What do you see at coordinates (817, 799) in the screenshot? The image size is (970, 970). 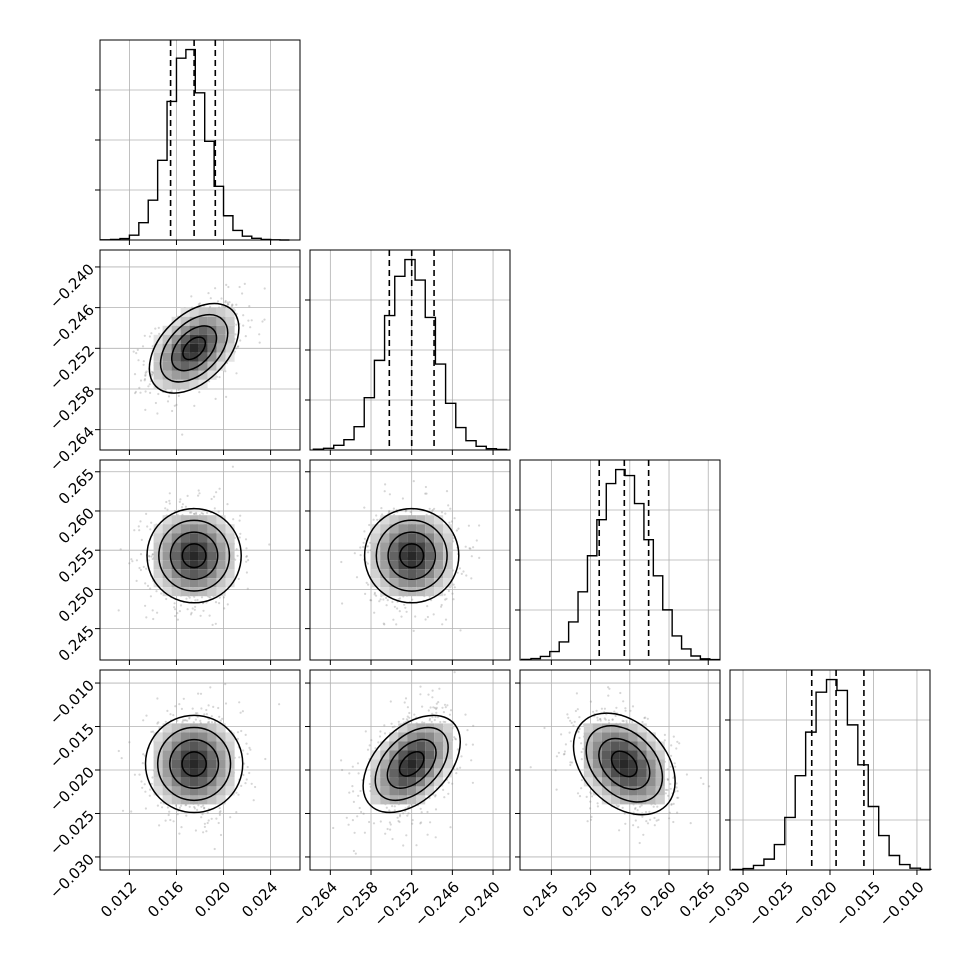 I see `panel-3-3: −0.030−0.025−0.020−0.015−0.010` at bounding box center [817, 799].